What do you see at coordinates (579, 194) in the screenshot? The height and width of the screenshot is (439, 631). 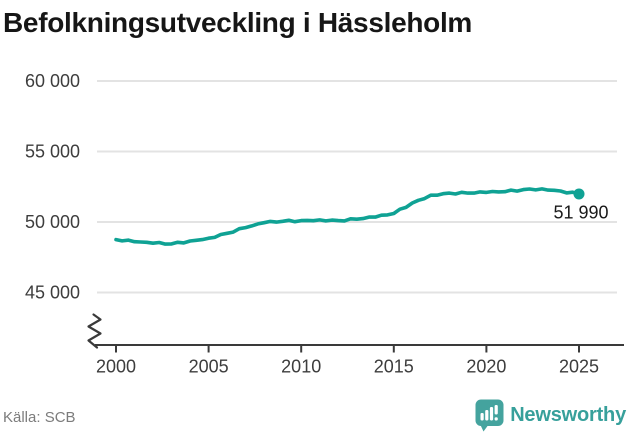 I see `latest-value-marker` at bounding box center [579, 194].